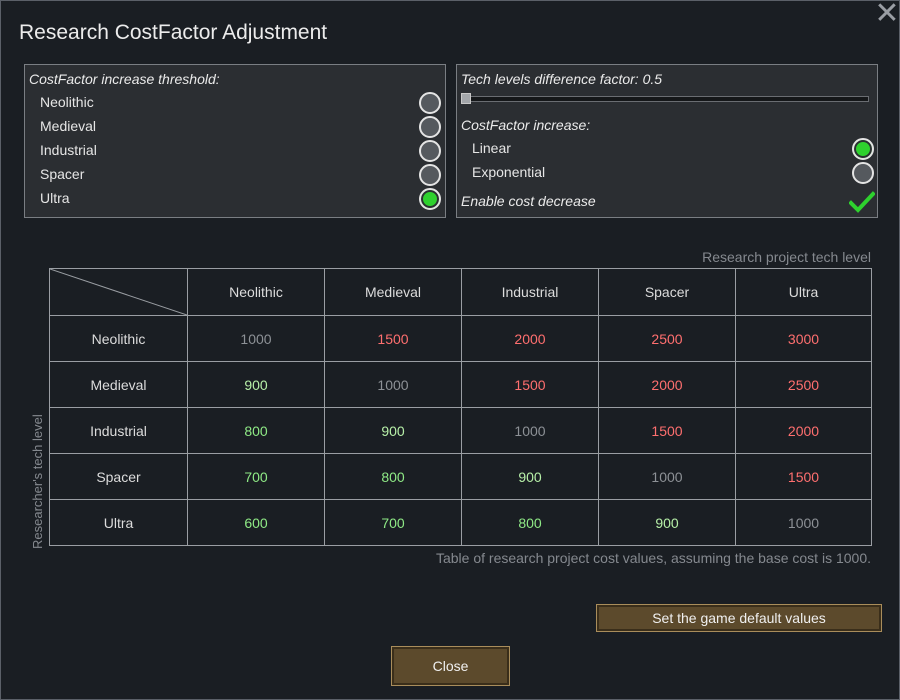 The height and width of the screenshot is (700, 900). What do you see at coordinates (235, 127) in the screenshot?
I see `threshold-option-medieval: Medieval` at bounding box center [235, 127].